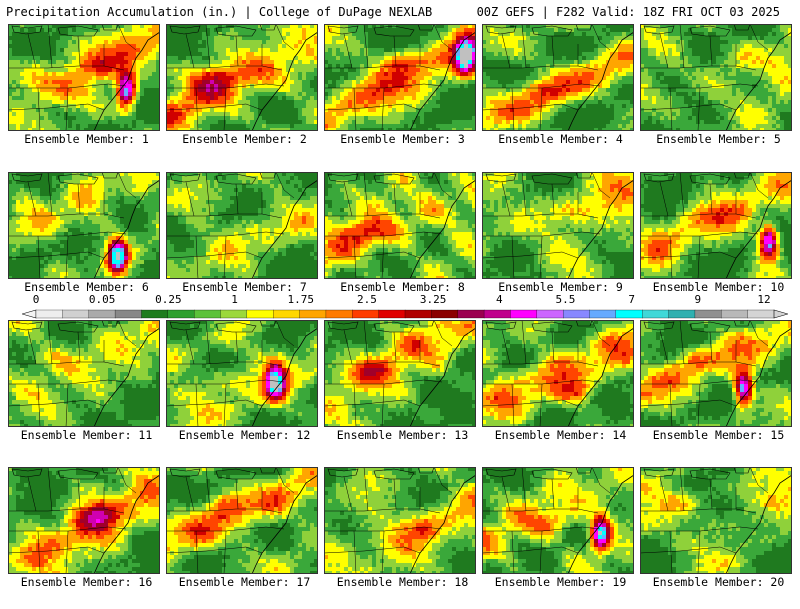 This screenshot has height=609, width=800. What do you see at coordinates (560, 139) in the screenshot?
I see `ensemble-member-label: Ensemble Member: 4` at bounding box center [560, 139].